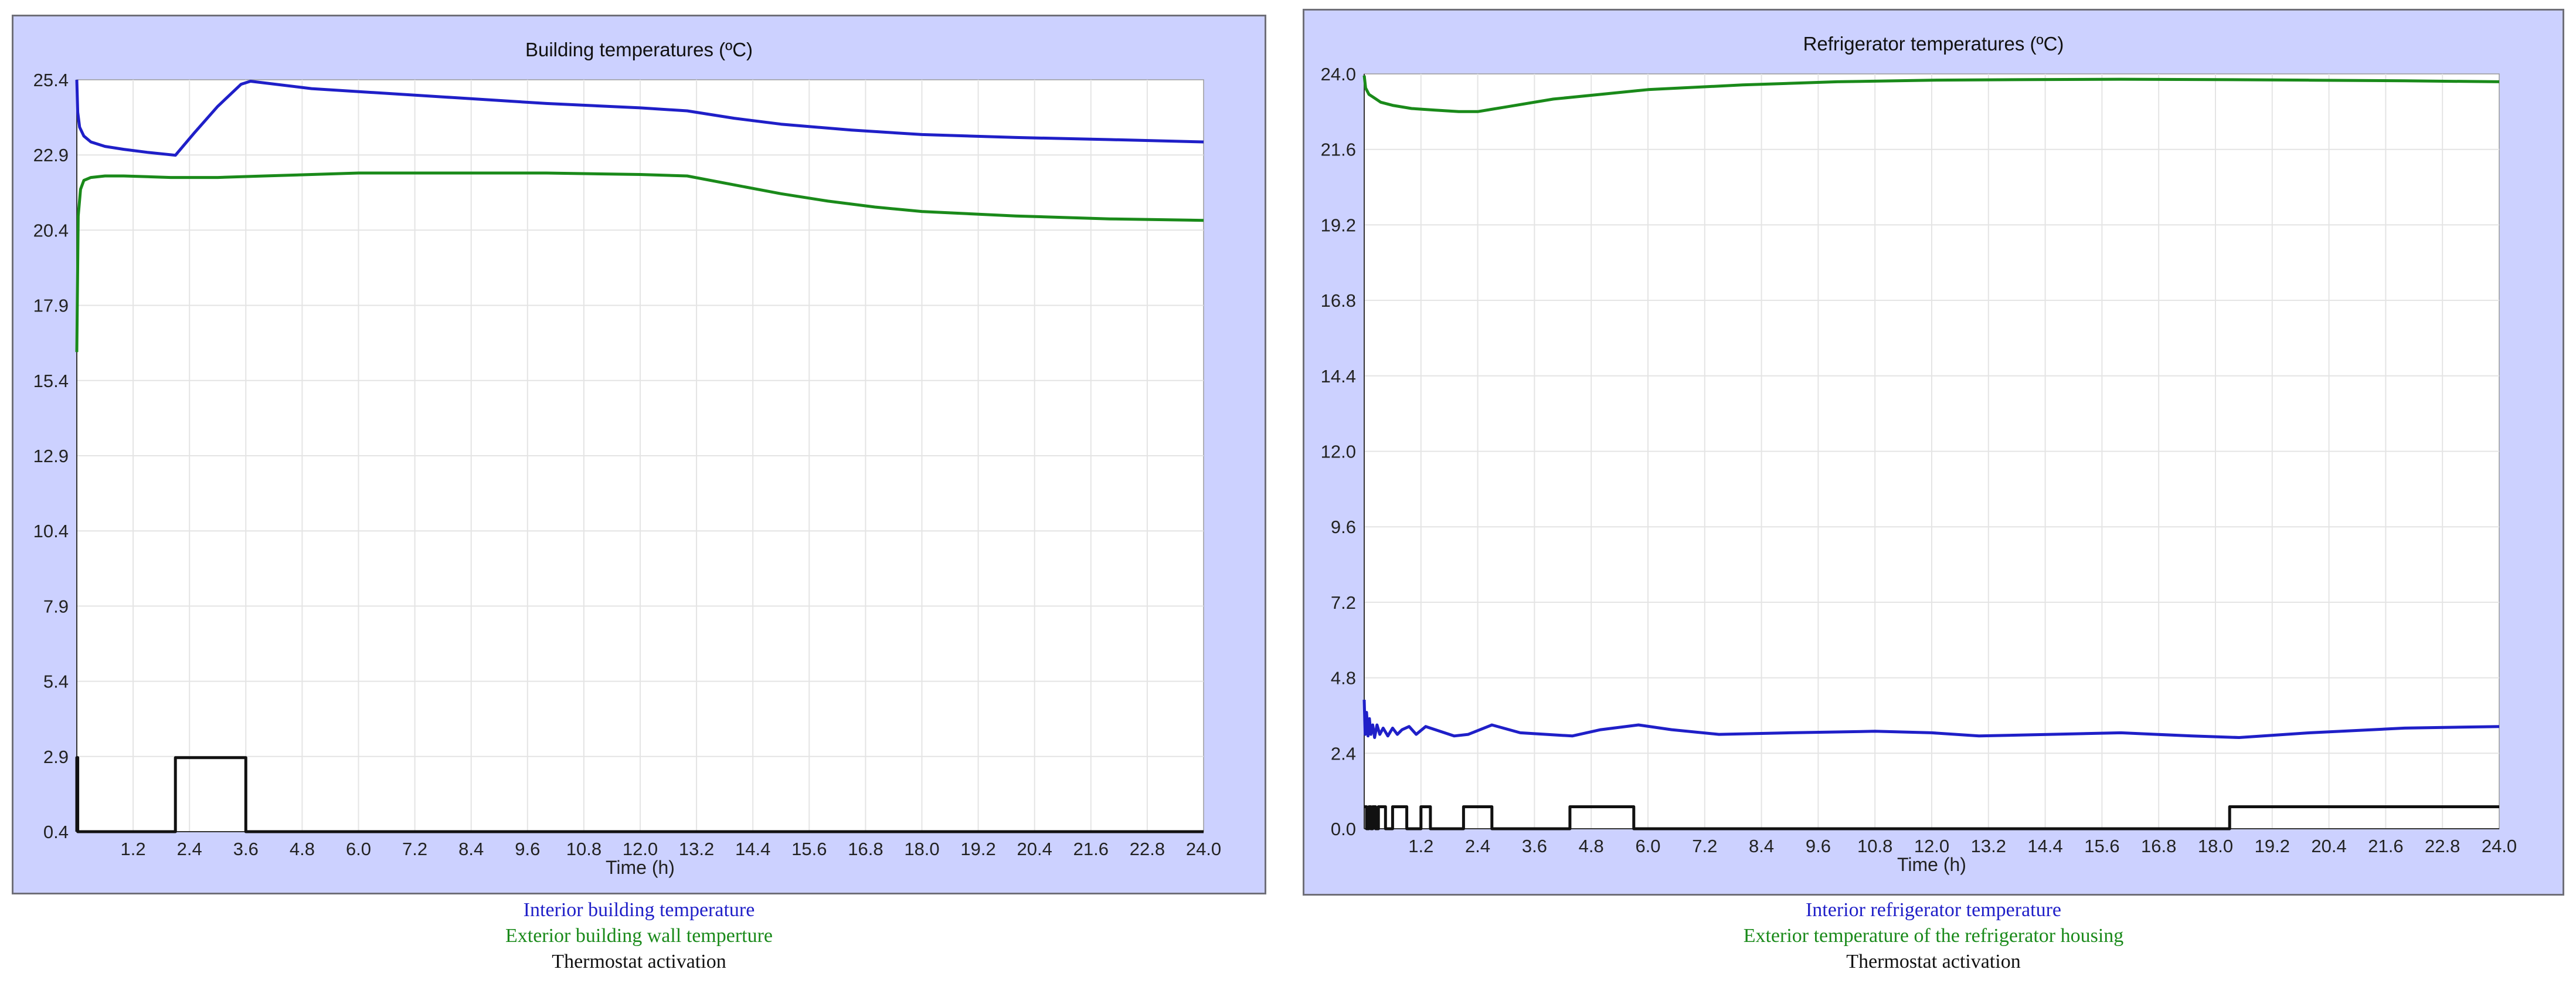 The width and height of the screenshot is (2576, 983). I want to click on y-tick-label: 10.4, so click(51, 531).